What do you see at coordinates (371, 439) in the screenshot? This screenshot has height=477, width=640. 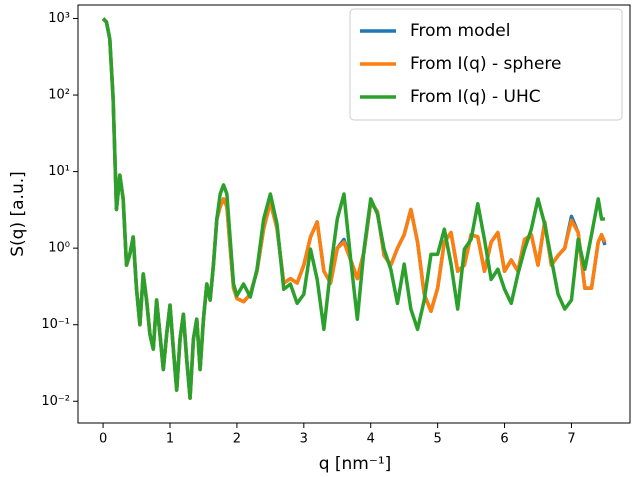 I see `x-tick-label: 4` at bounding box center [371, 439].